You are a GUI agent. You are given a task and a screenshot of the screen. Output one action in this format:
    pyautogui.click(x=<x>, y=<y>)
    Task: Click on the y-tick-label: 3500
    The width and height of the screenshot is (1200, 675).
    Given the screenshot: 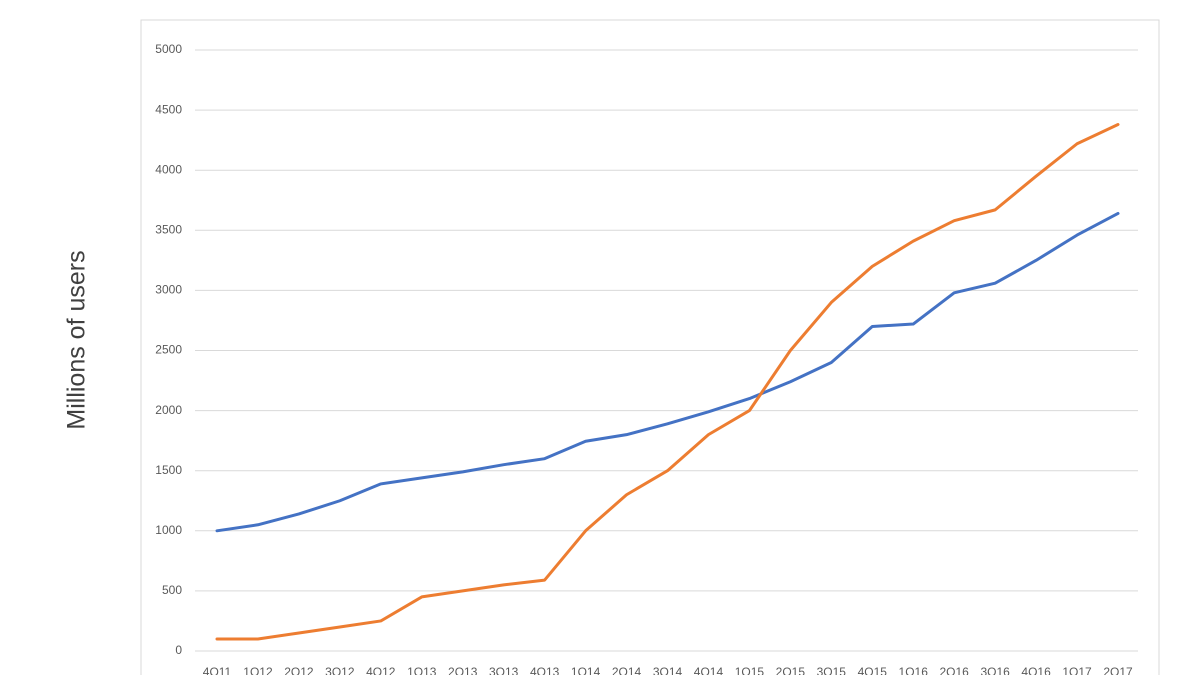 What is the action you would take?
    pyautogui.click(x=168, y=229)
    